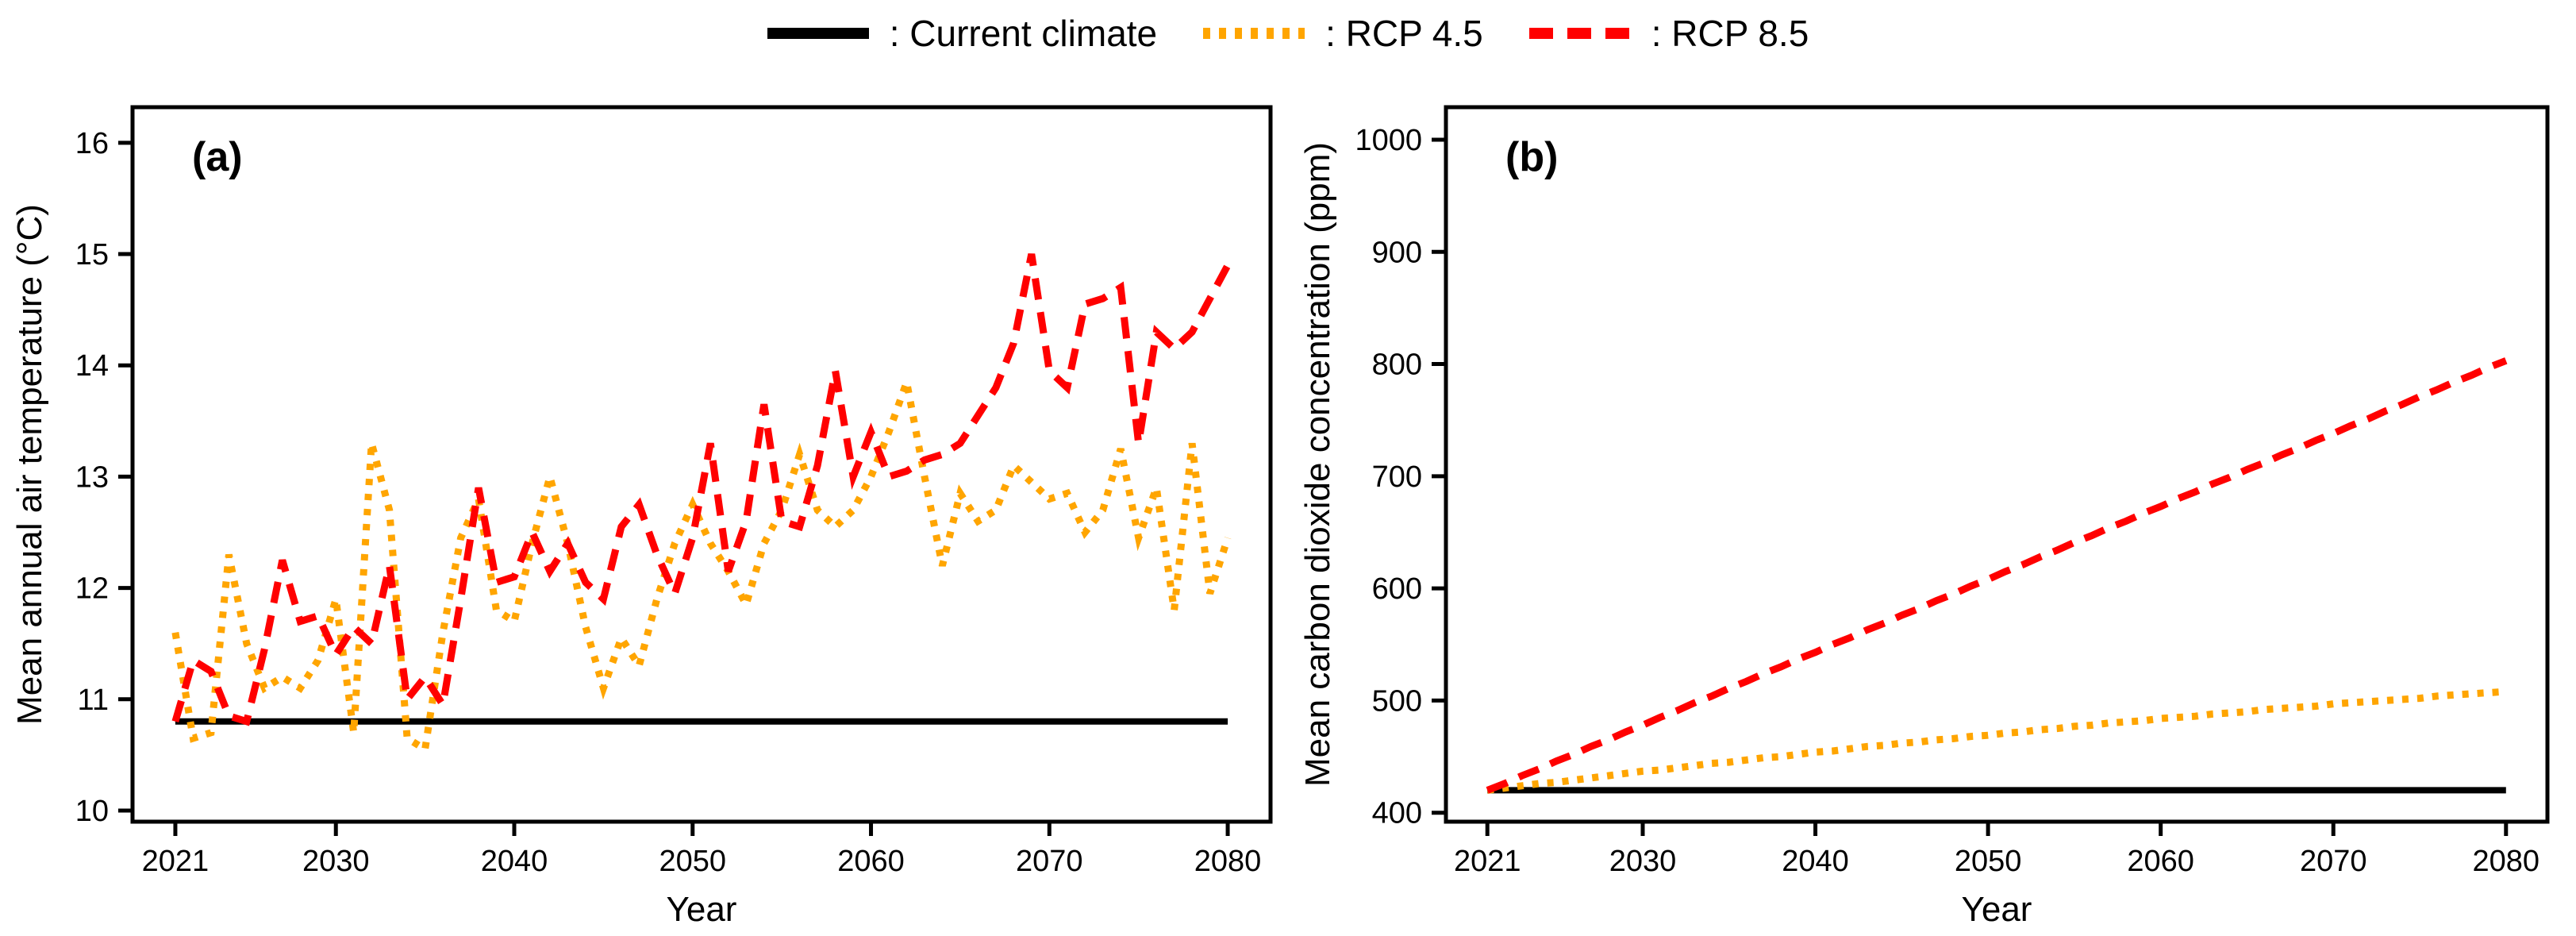 This screenshot has width=2576, height=936. I want to click on y-axis-title: Mean carbon dioxide concentration (ppm), so click(1317, 464).